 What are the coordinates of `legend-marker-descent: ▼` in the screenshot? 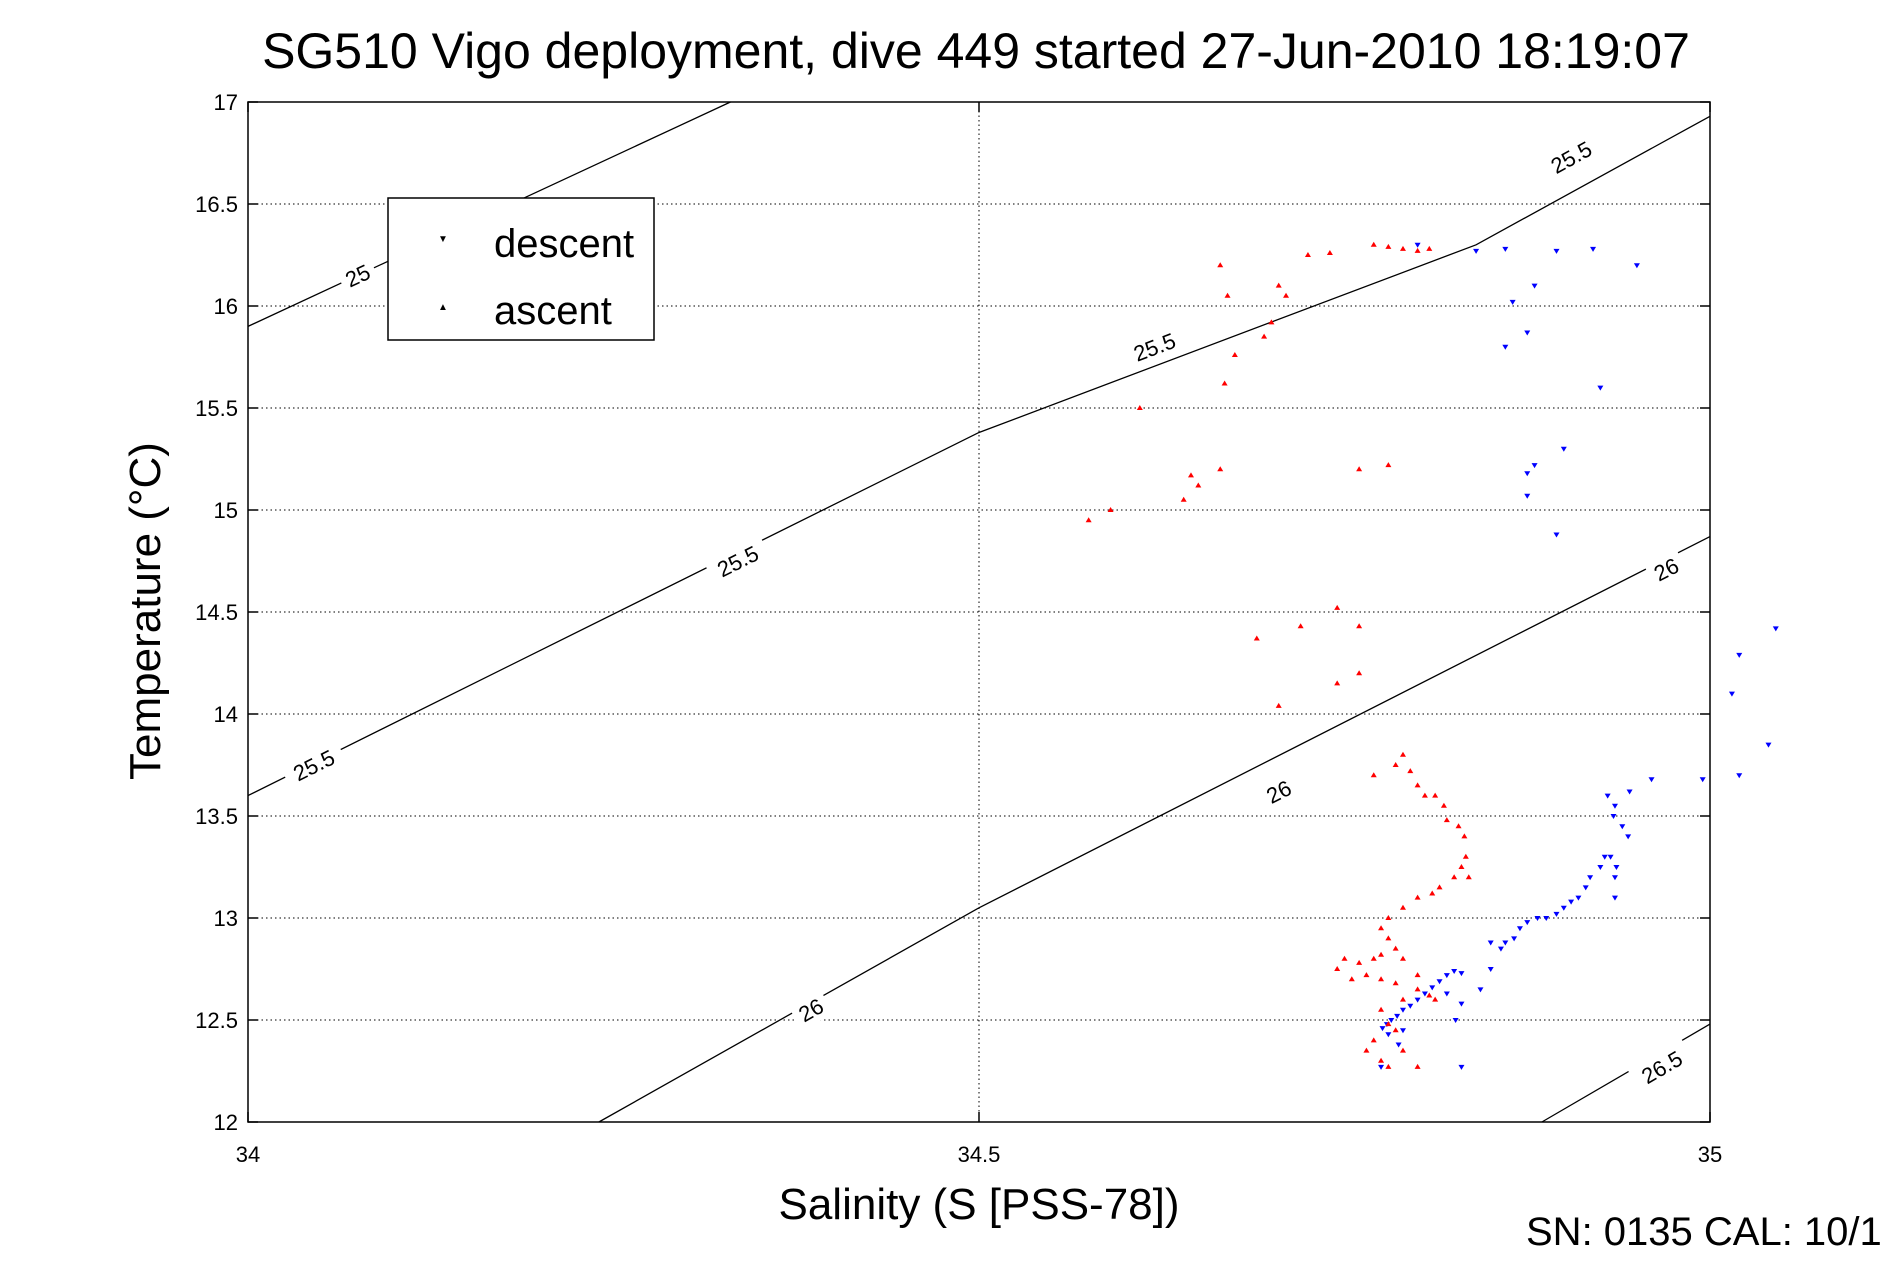 It's located at (443, 239).